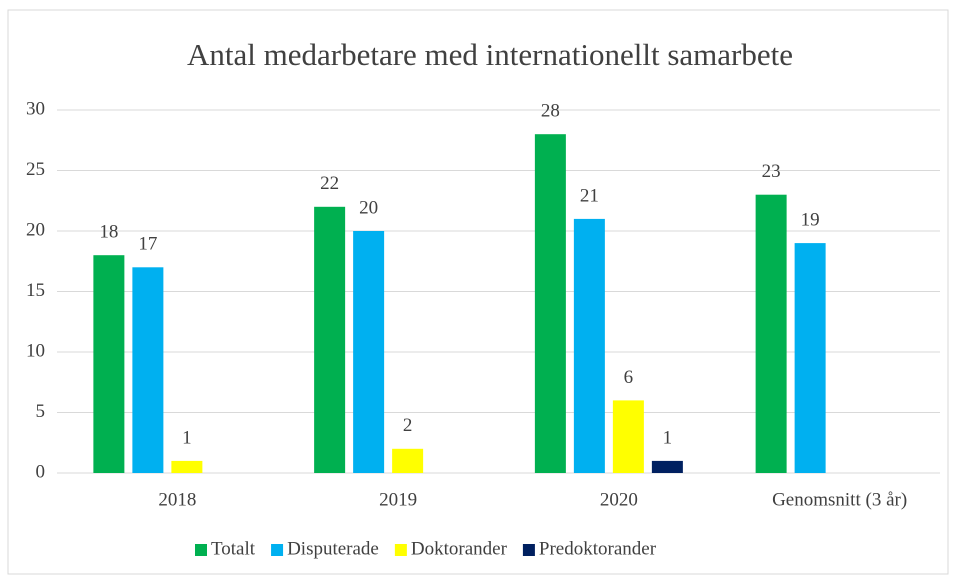 This screenshot has height=578, width=954. What do you see at coordinates (41, 471) in the screenshot?
I see `y-tick-label: 0` at bounding box center [41, 471].